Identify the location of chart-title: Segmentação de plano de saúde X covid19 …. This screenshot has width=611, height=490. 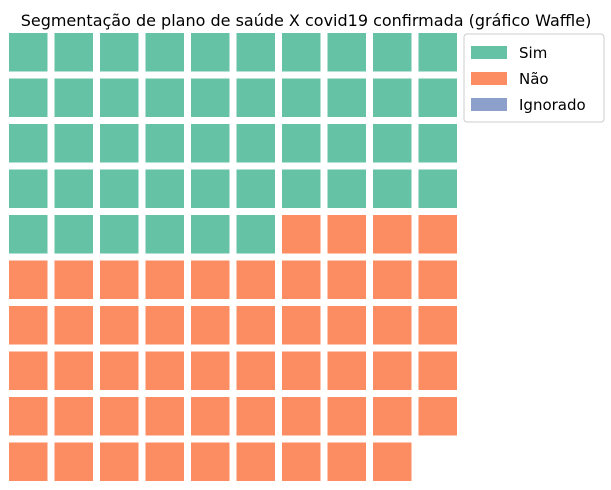
(306, 20).